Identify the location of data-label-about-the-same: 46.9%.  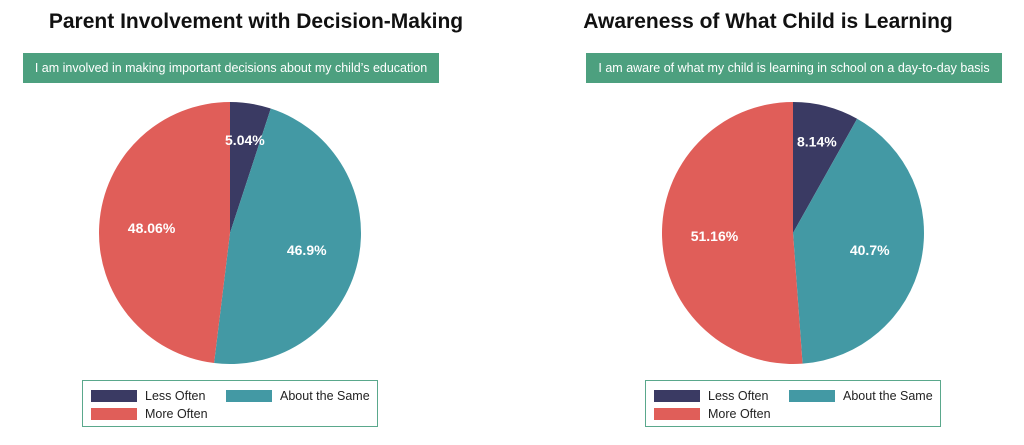
(307, 250).